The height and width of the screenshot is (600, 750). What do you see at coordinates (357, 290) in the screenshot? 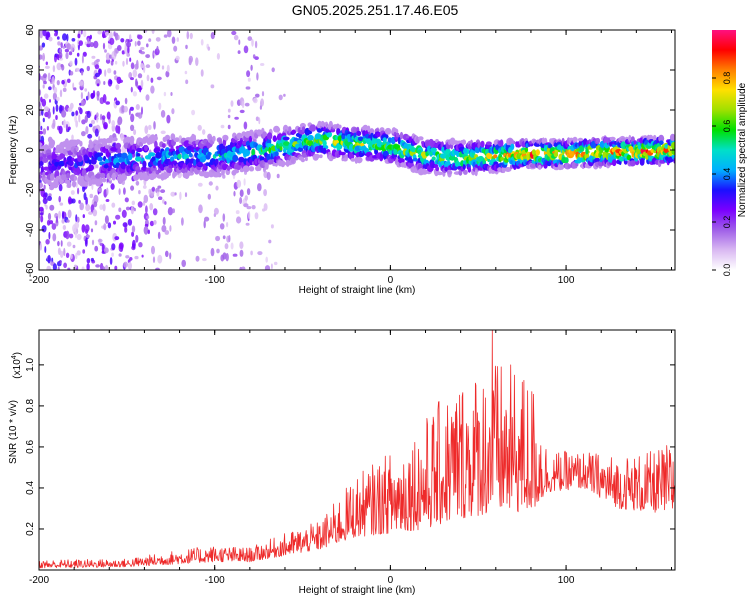
I see `spectrogram-x-axis-label: Height of straight line (km)` at bounding box center [357, 290].